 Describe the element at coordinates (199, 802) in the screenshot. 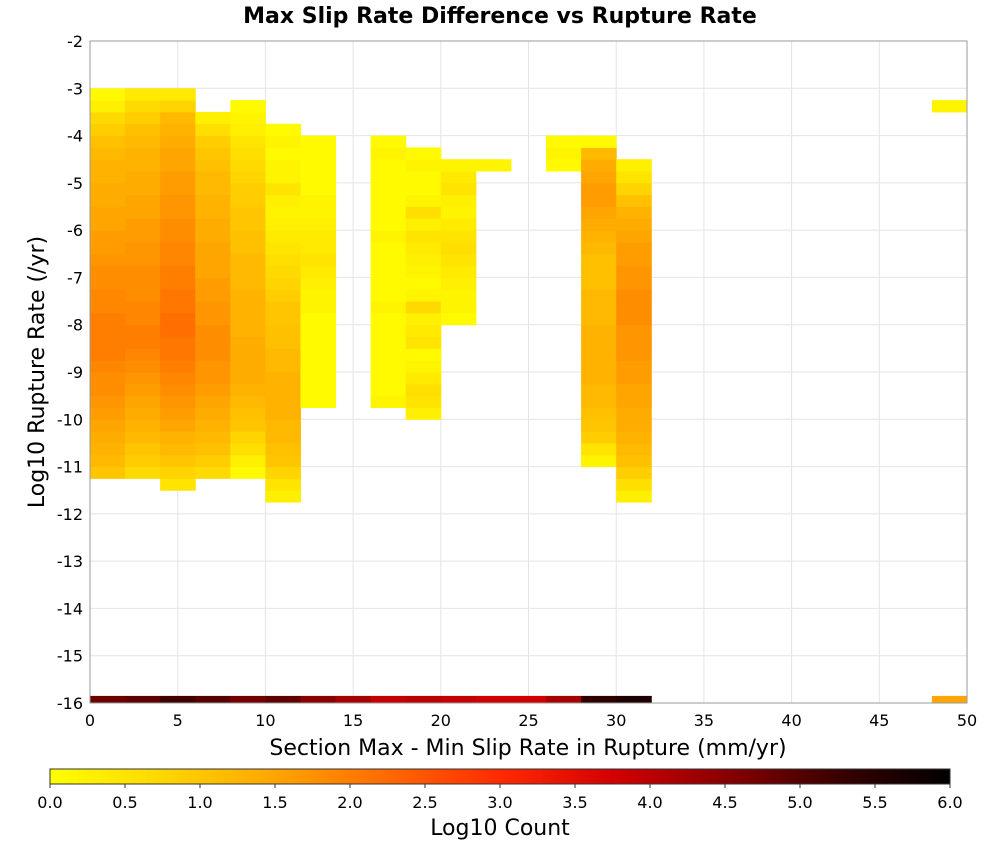

I see `colorbar-tick-label: 1.0` at that location.